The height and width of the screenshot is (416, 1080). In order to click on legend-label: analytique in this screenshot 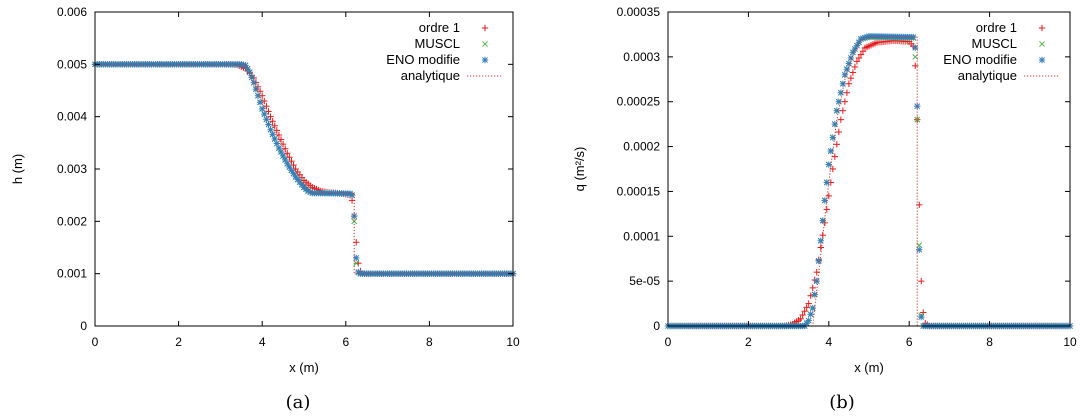, I will do `click(987, 75)`.